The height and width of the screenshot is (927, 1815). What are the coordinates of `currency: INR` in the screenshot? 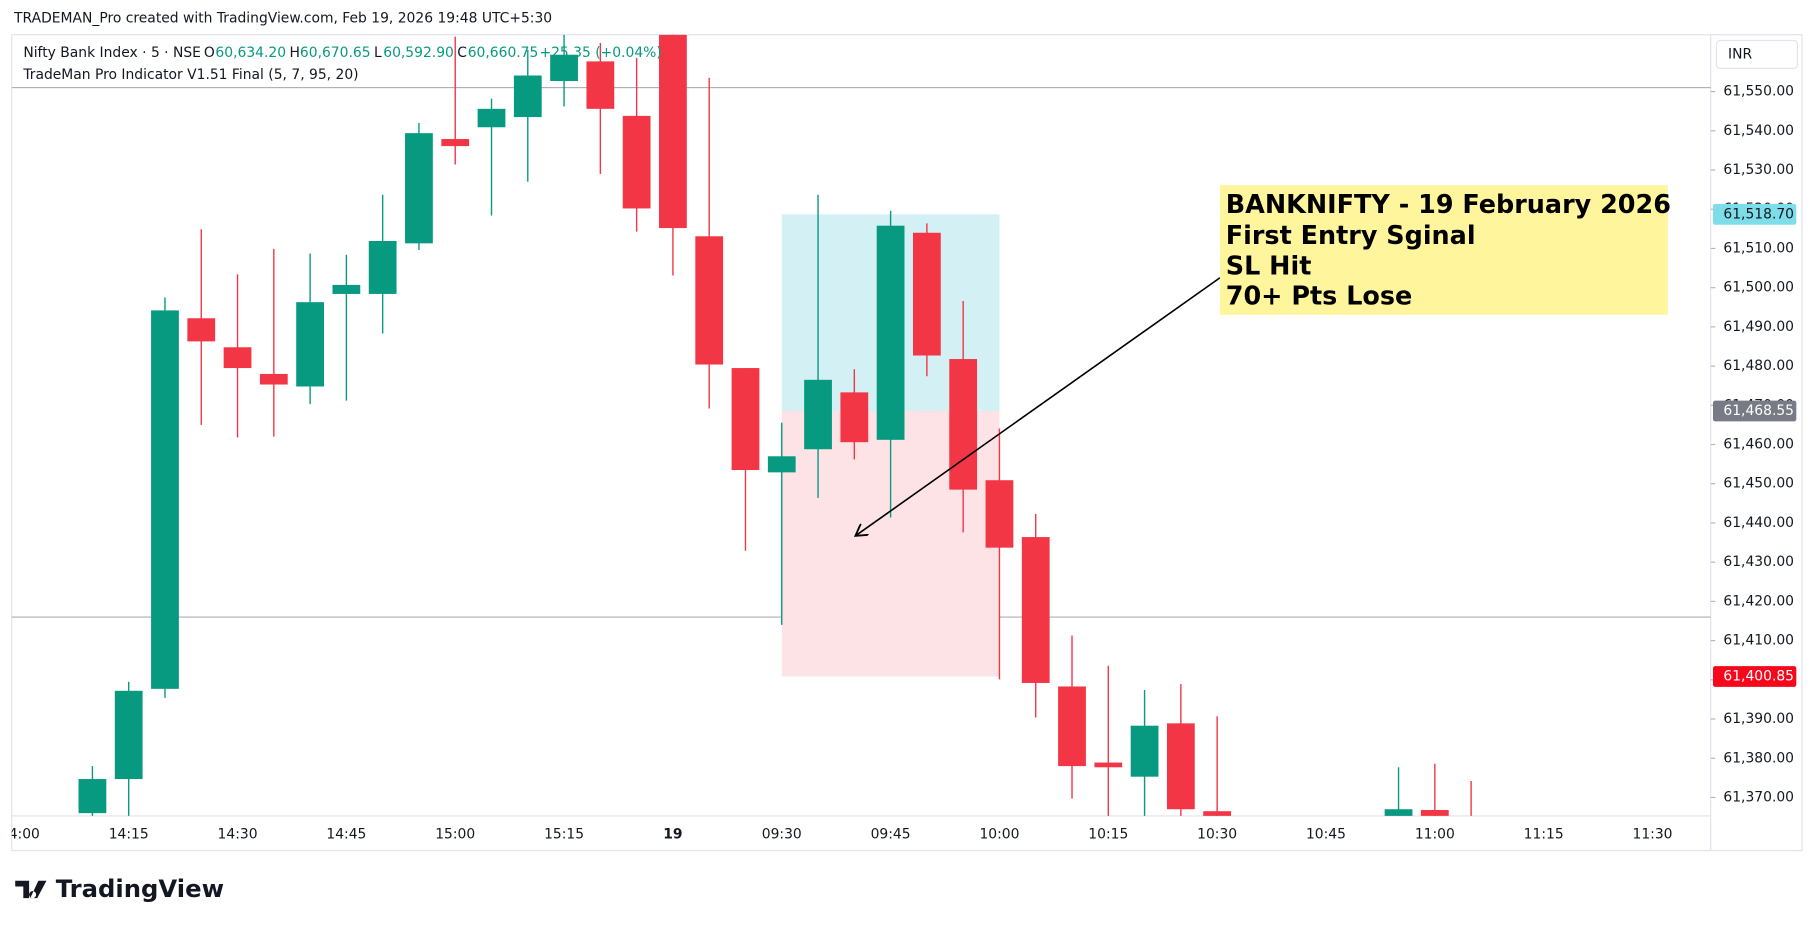 It's located at (1740, 54).